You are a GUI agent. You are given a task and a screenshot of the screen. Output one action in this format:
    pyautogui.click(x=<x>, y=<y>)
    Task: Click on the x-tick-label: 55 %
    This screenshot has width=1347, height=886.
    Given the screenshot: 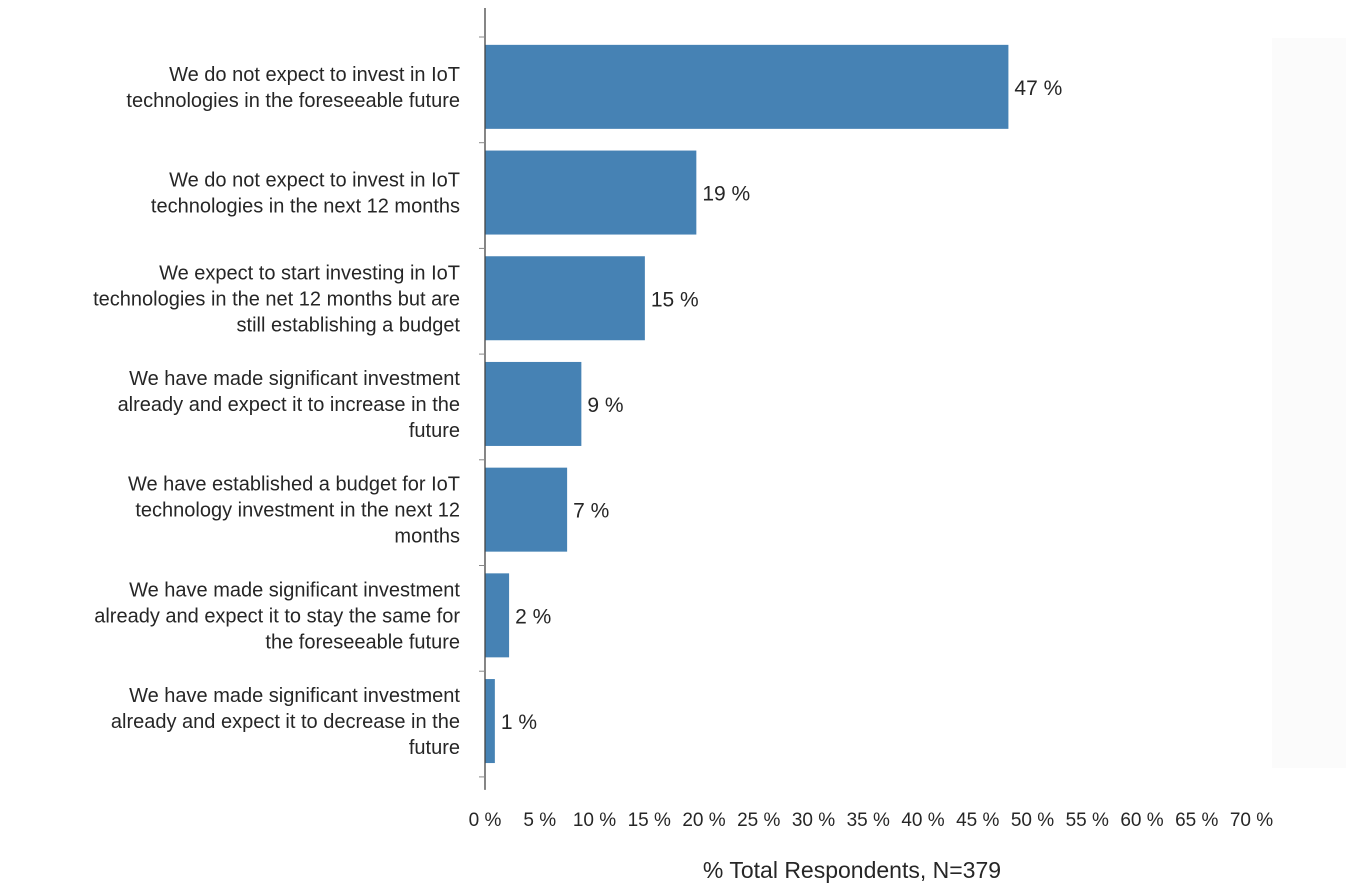 What is the action you would take?
    pyautogui.click(x=1087, y=820)
    